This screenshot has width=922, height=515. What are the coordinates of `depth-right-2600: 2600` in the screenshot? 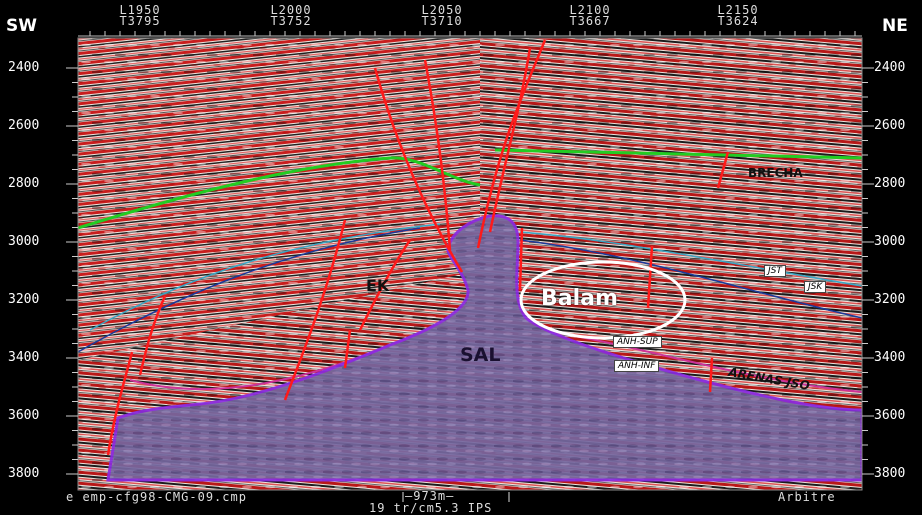 It's located at (890, 125).